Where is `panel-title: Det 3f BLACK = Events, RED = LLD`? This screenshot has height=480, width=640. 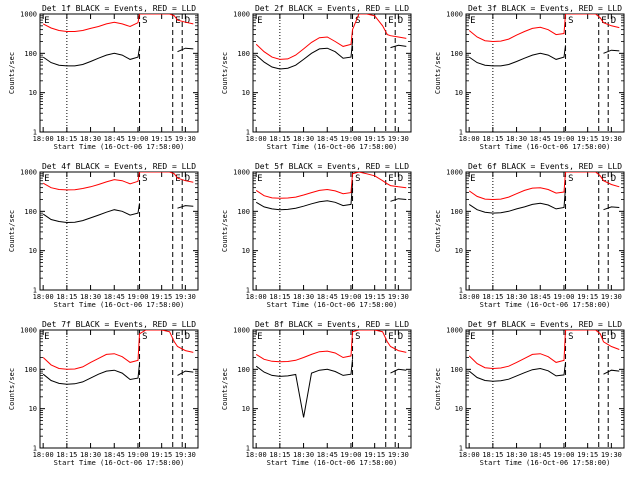 panel-title: Det 3f BLACK = Events, RED = LLD is located at coordinates (545, 8).